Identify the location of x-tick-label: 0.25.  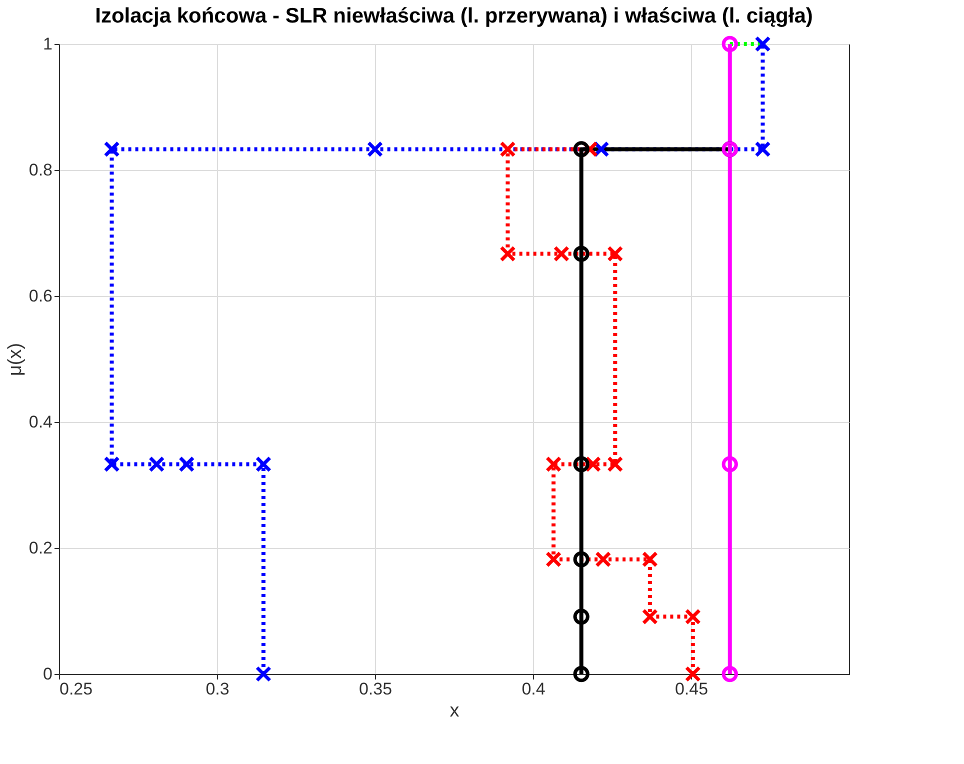
(76, 689).